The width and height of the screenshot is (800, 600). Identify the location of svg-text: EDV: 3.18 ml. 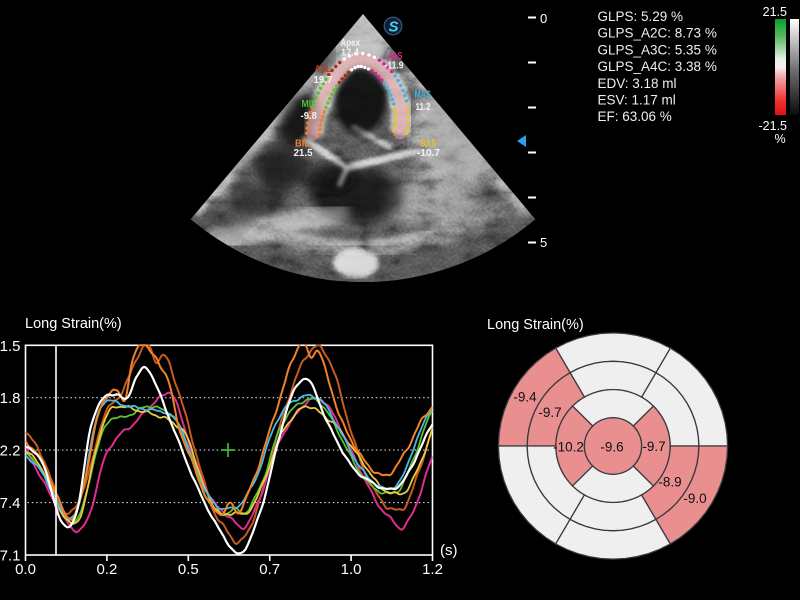
(637, 83).